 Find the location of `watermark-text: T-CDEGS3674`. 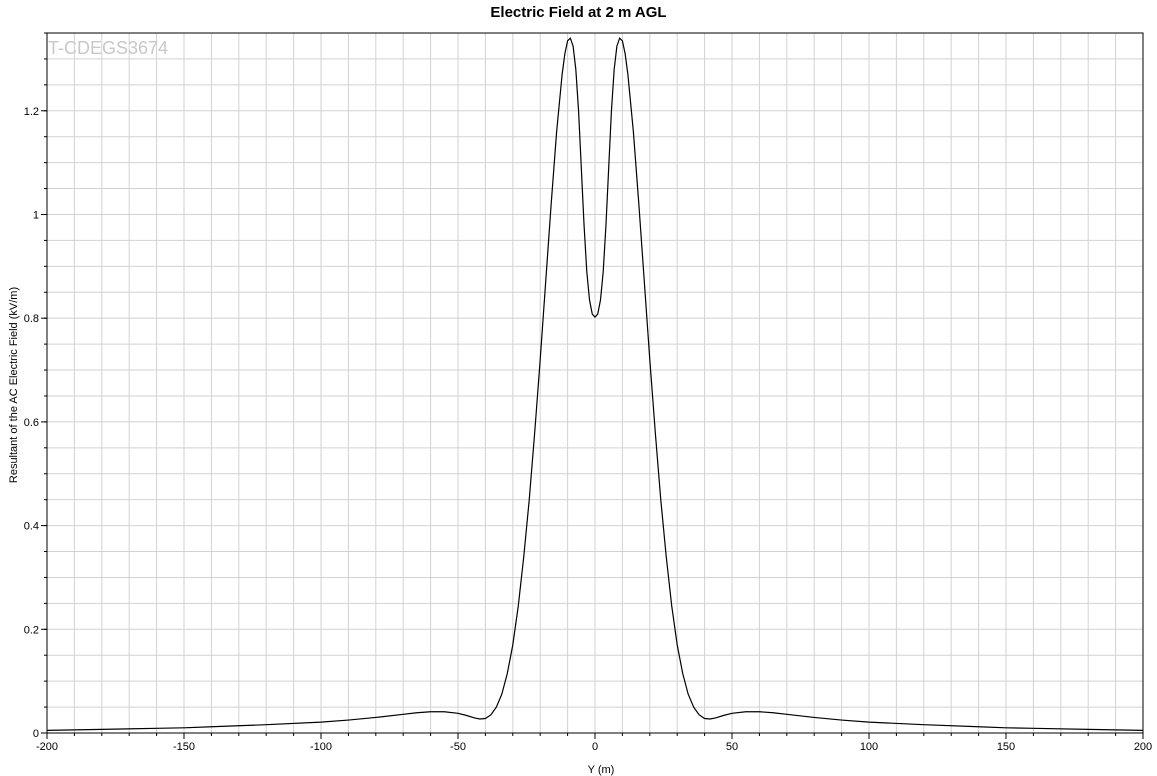

watermark-text: T-CDEGS3674 is located at coordinates (108, 48).